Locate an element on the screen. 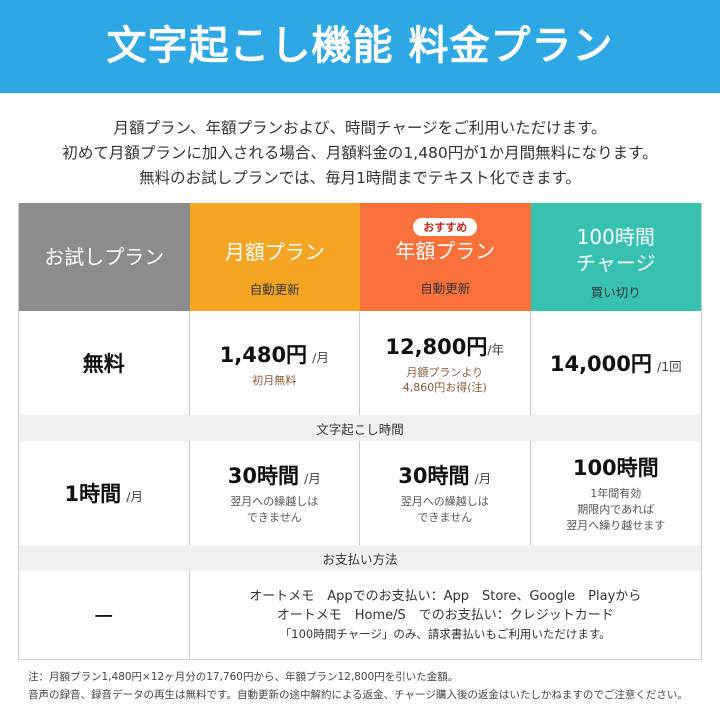 Image resolution: width=720 pixels, height=704 pixels. intro-line: 月額プラン、年額プランおよび、時間チャージをご利用いただけます。 is located at coordinates (360, 128).